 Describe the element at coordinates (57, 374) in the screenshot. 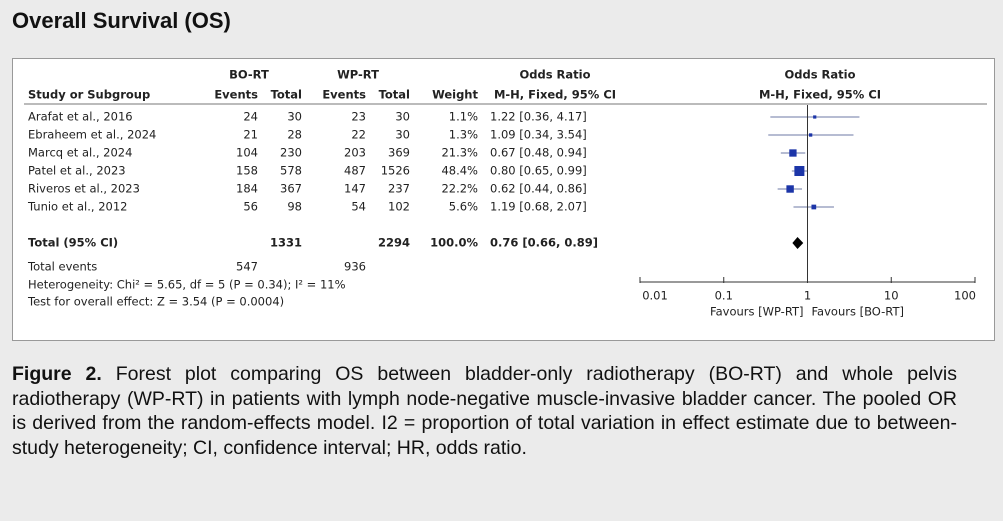

I see `caption-label: Figure 2.` at that location.